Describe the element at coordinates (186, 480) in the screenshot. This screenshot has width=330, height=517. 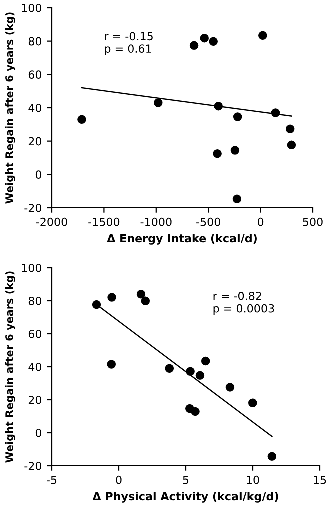
I see `x-tick-label: 5` at that location.